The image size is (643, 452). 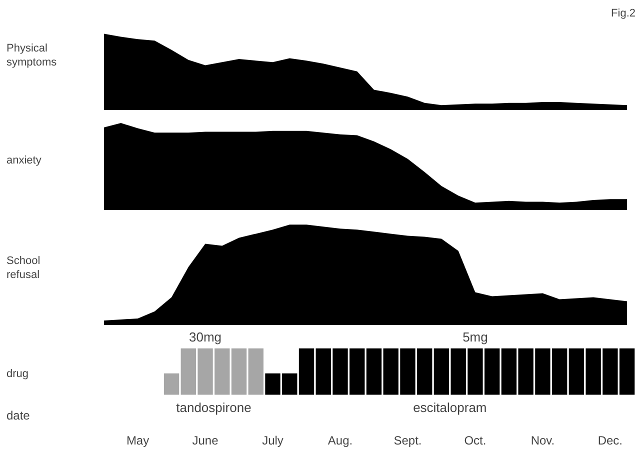 I want to click on annotation: 30mg, so click(x=205, y=336).